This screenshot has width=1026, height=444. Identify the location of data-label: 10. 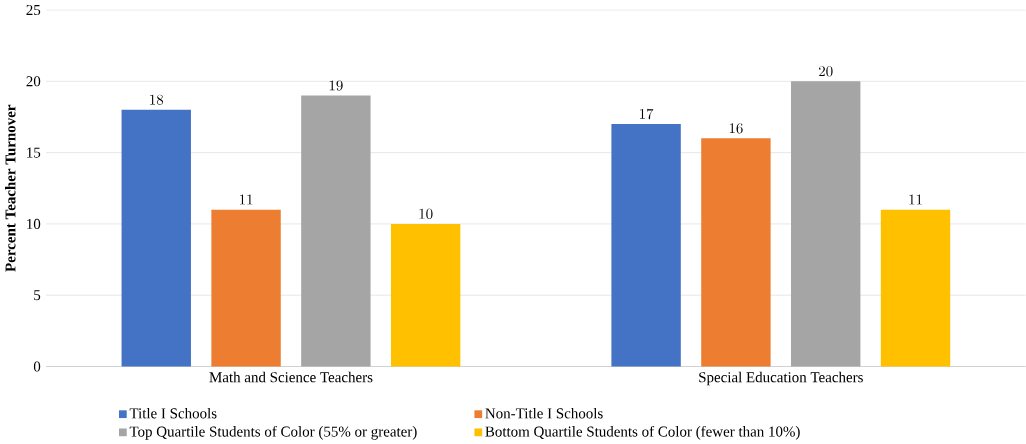
(426, 213).